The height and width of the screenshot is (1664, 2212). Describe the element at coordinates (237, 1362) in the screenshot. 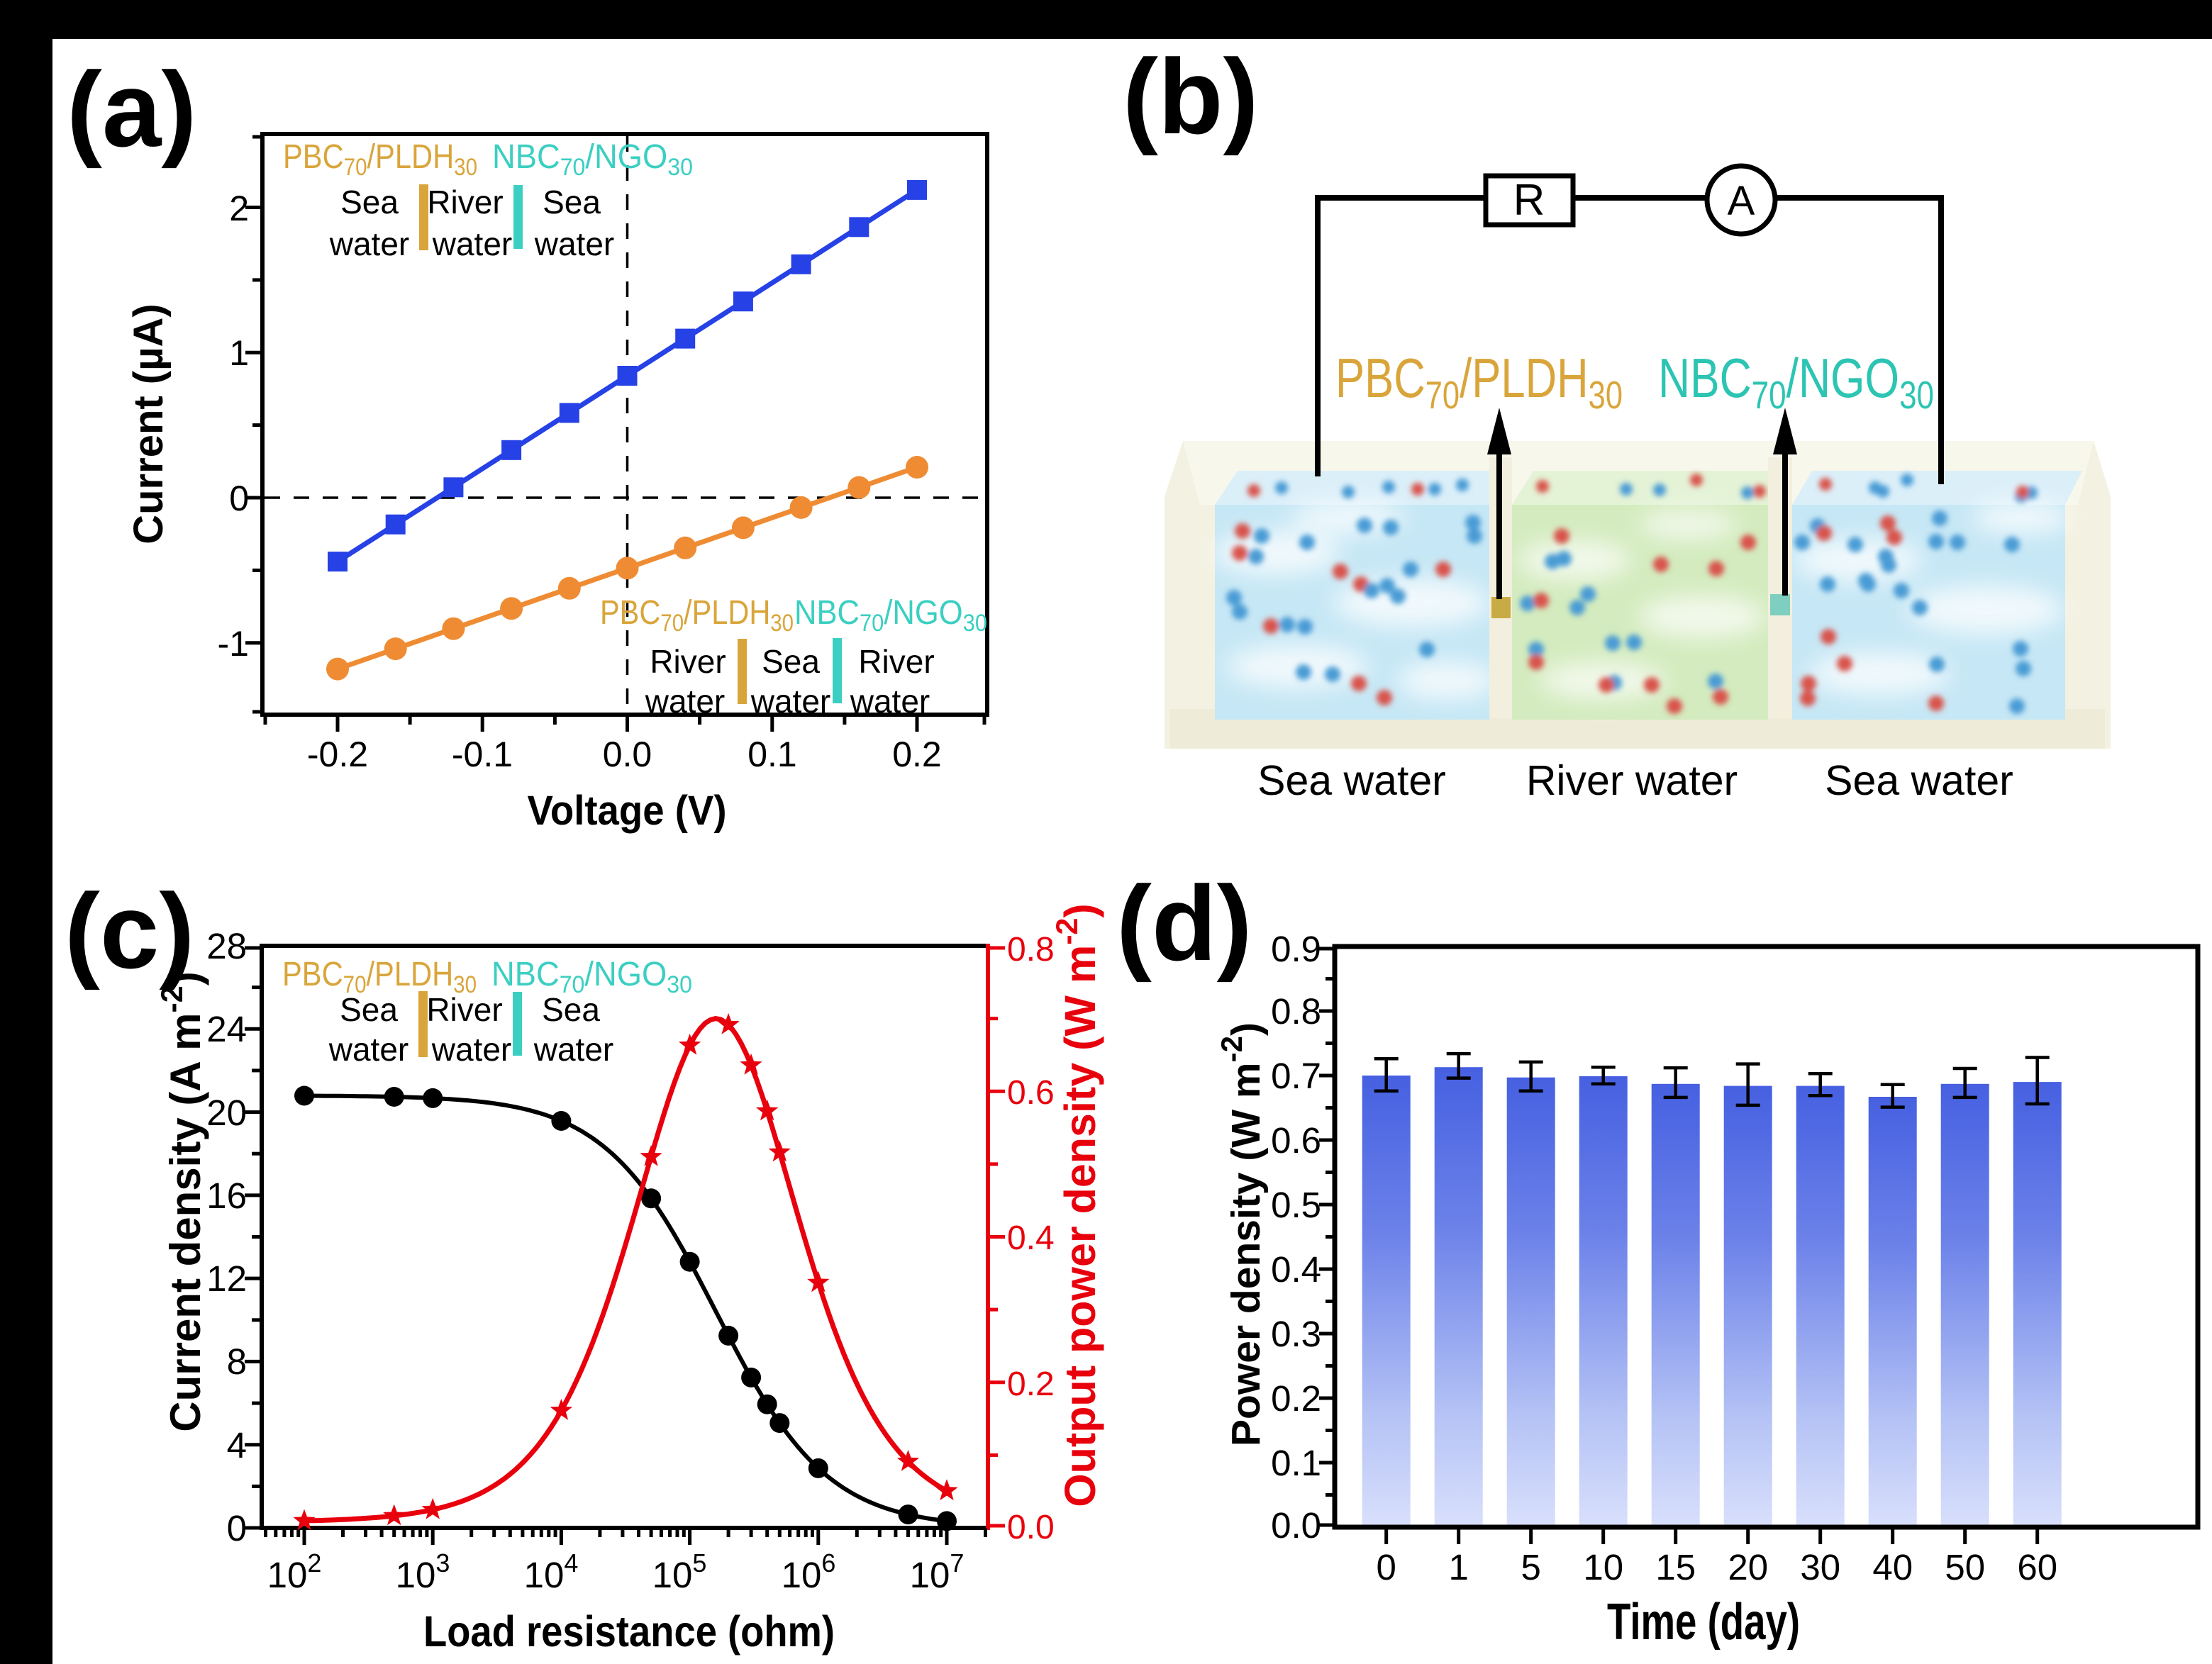

I see `svg-text: 8` at that location.